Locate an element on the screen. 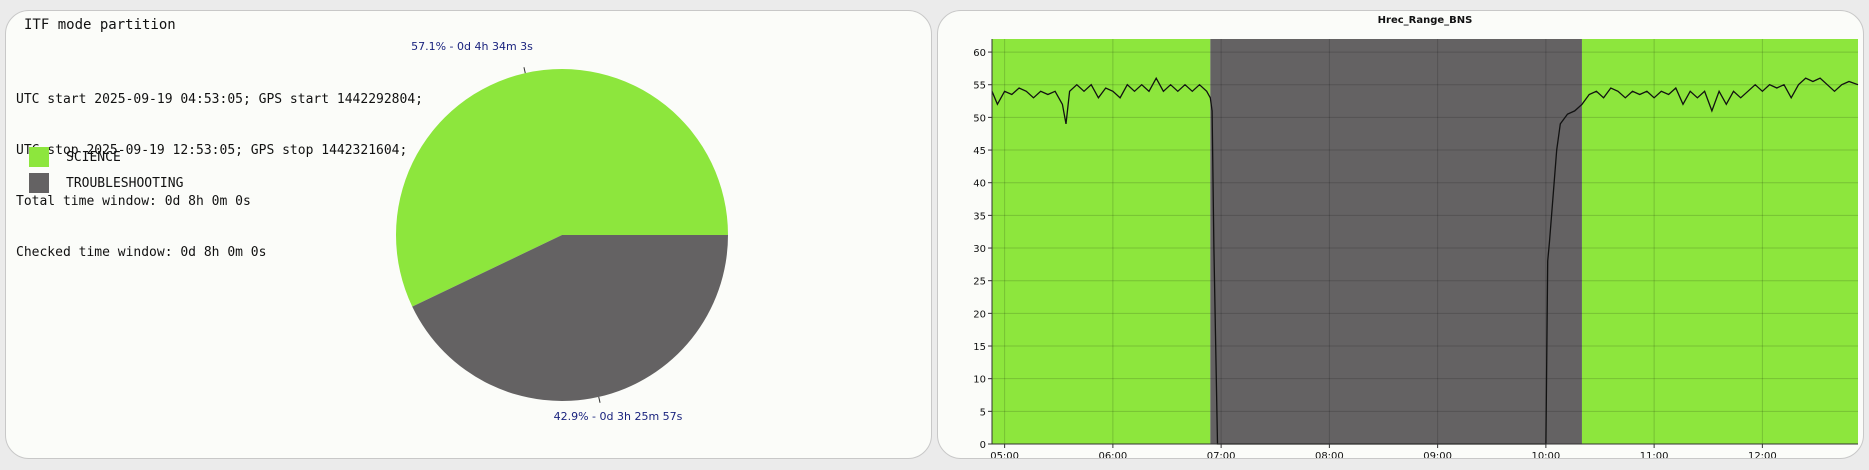  y-tick-label: 5 is located at coordinates (983, 412).